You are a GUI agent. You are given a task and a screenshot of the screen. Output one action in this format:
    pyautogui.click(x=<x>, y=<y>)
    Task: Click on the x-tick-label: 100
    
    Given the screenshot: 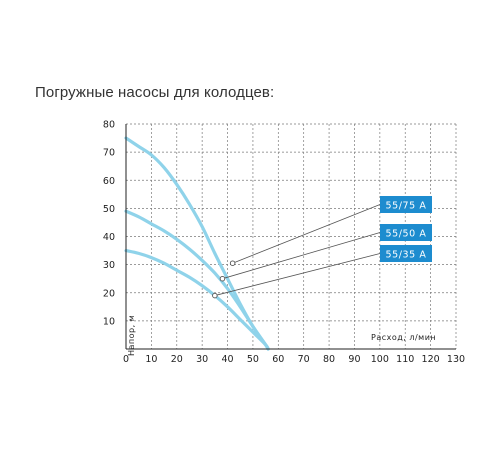 What is the action you would take?
    pyautogui.click(x=380, y=359)
    